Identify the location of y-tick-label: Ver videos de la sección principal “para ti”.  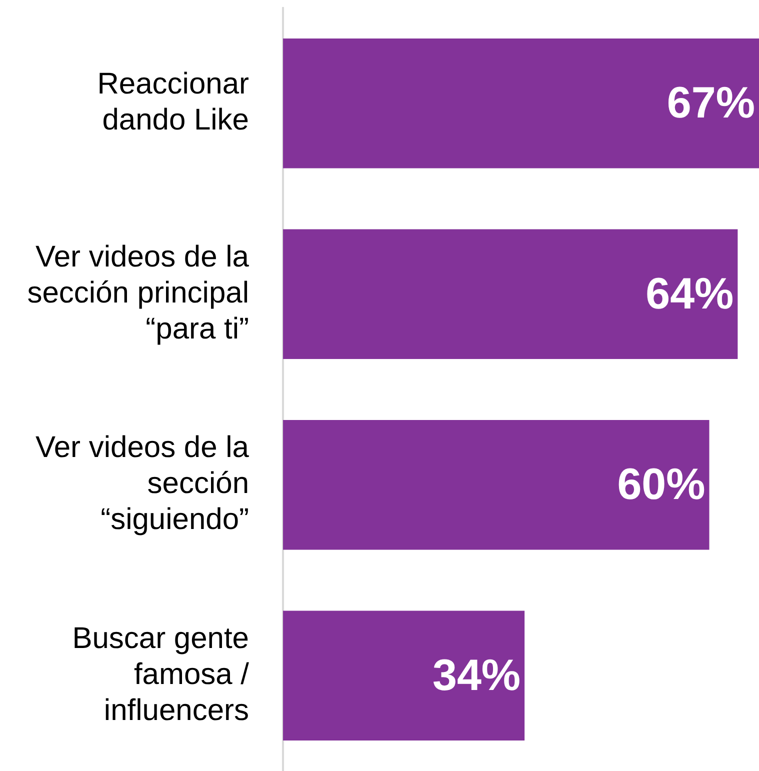
(138, 293).